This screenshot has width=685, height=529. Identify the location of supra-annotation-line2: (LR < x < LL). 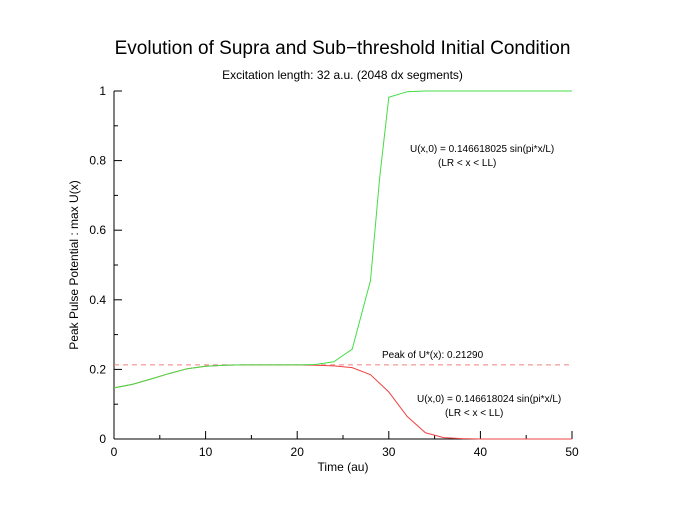
(467, 163).